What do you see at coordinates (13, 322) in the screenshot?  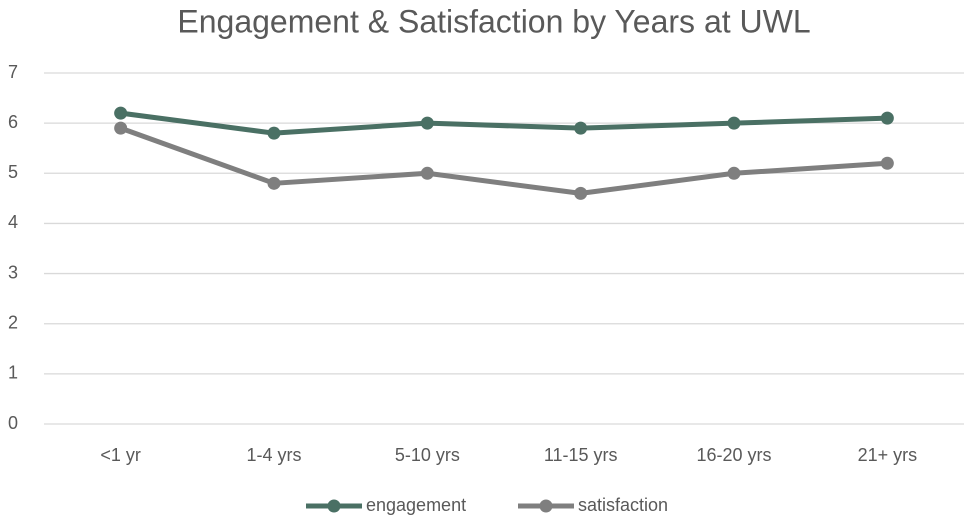 I see `y-tick-label: 2` at bounding box center [13, 322].